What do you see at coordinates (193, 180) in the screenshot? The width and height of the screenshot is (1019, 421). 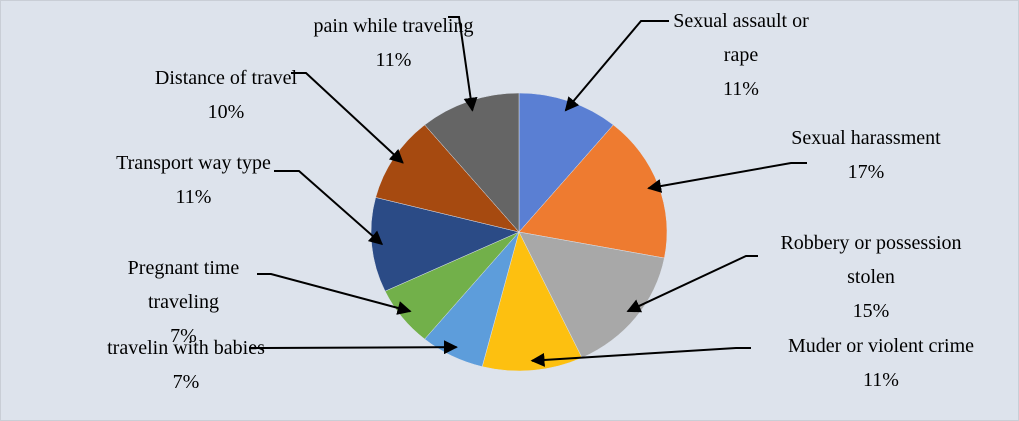 I see `slice-label: Transport way type 11%` at bounding box center [193, 180].